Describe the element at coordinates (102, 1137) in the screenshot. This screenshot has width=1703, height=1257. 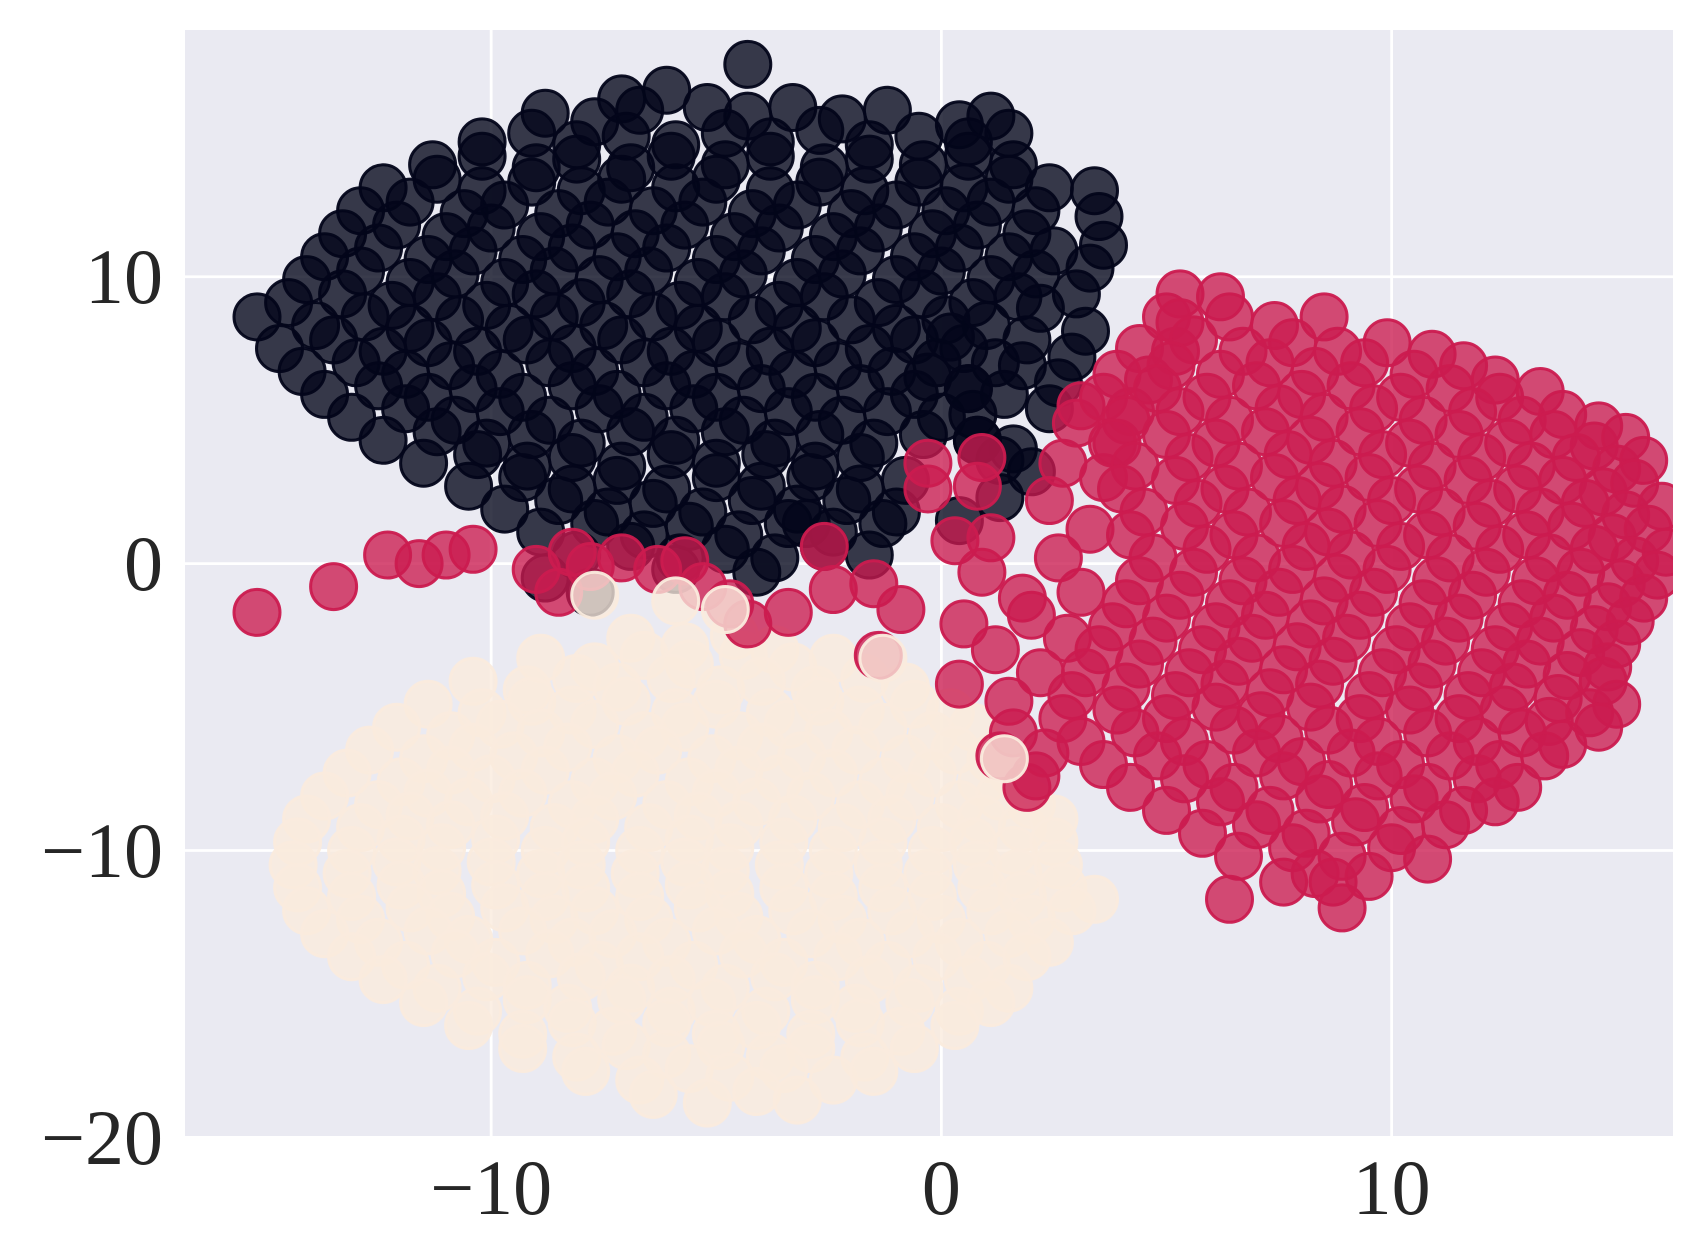
I see `y-tick-label: −20` at that location.